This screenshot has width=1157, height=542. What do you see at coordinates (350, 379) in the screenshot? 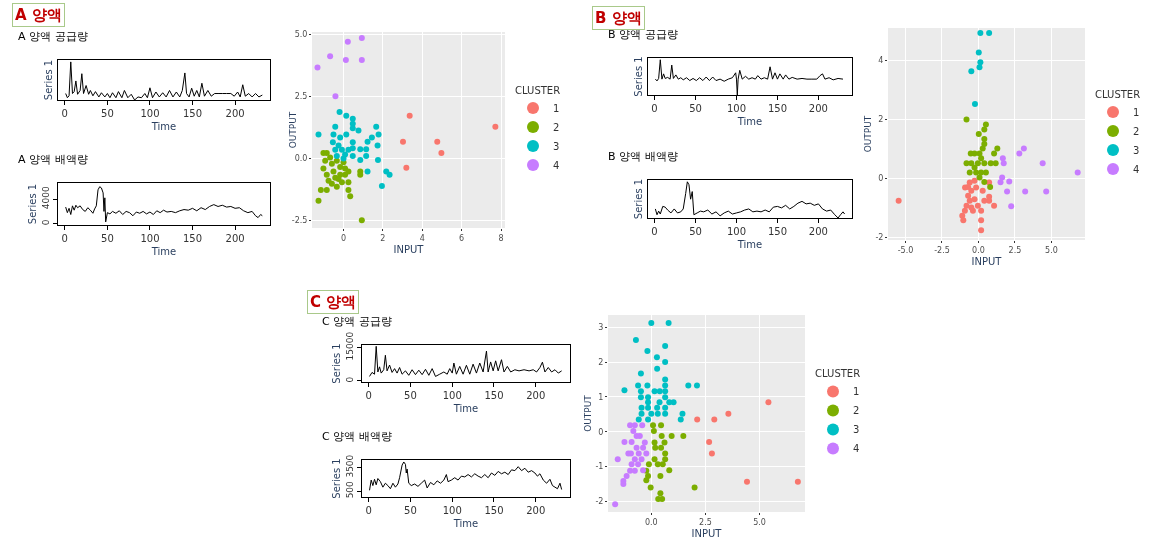
I see `y-tick-label: 0` at bounding box center [350, 379].